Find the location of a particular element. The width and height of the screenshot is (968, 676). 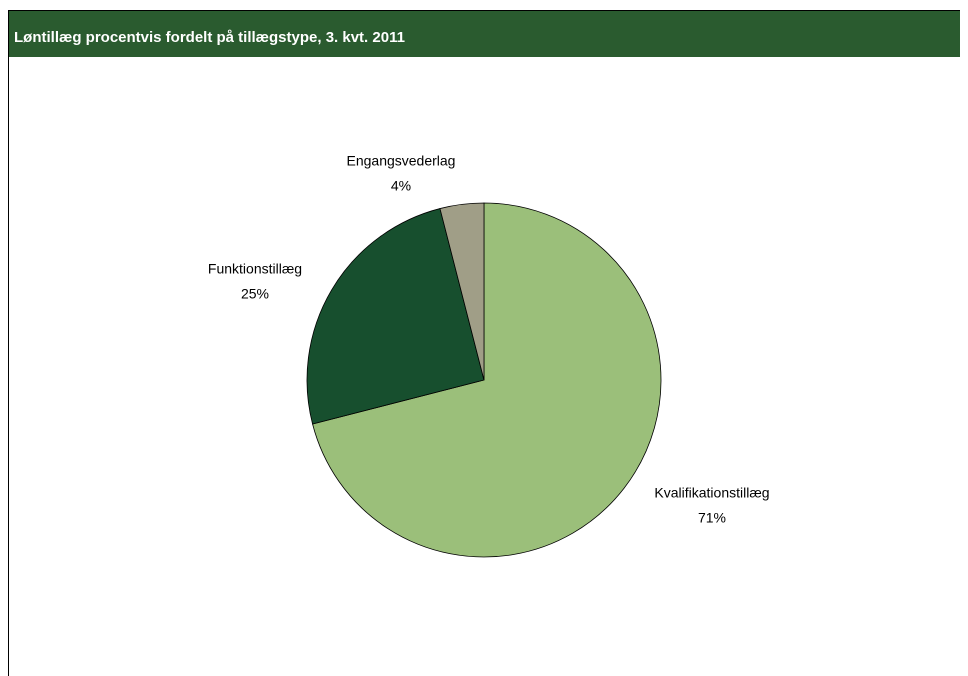

header-bar is located at coordinates (484, 33).